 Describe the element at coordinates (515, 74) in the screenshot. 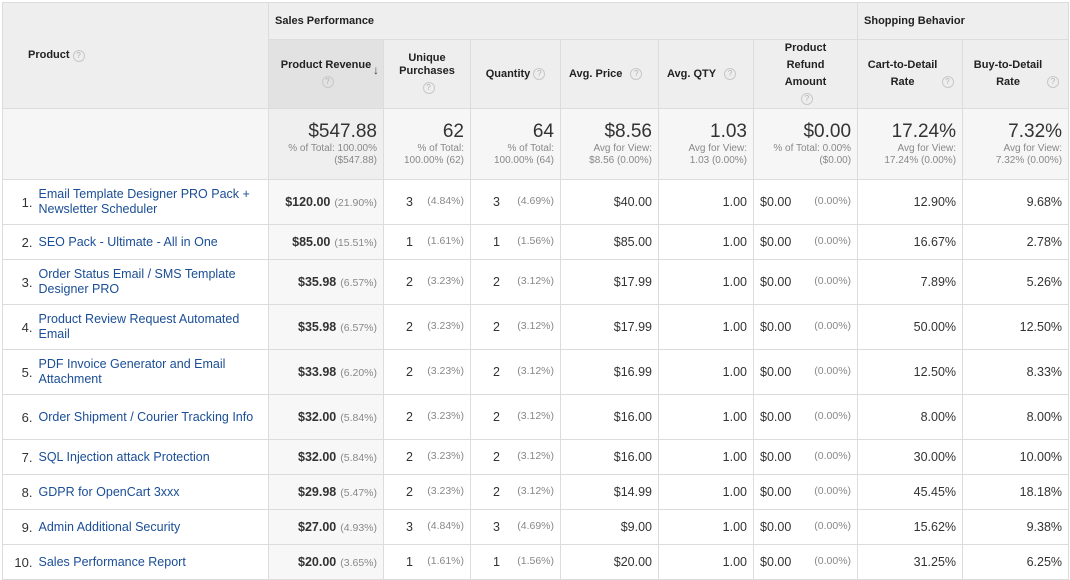

I see `quantity-column-header: Quantity?` at that location.